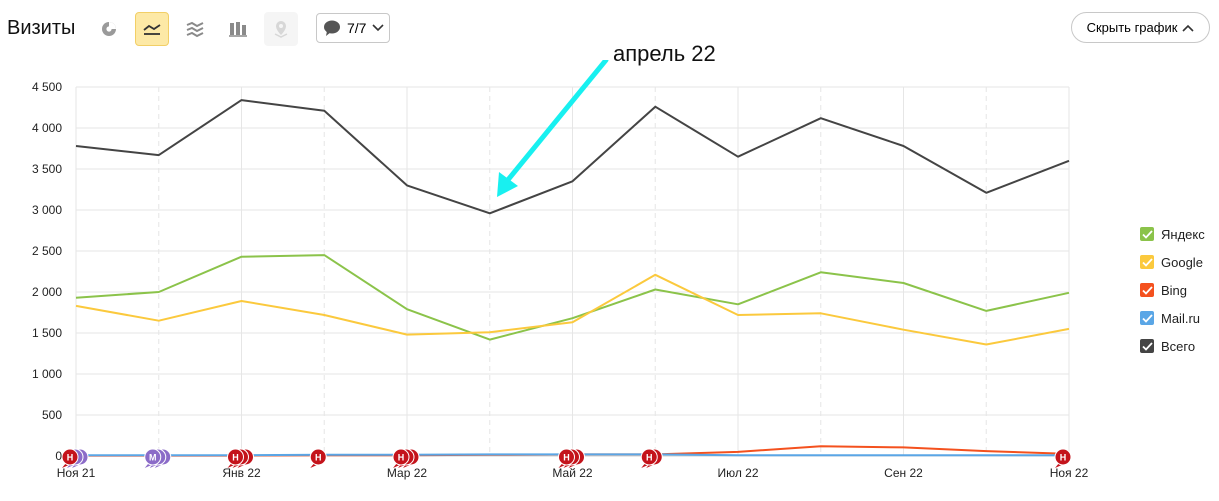  I want to click on chart-legend: Яндекс Google Bing Mail.ru Всего, so click(1172, 290).